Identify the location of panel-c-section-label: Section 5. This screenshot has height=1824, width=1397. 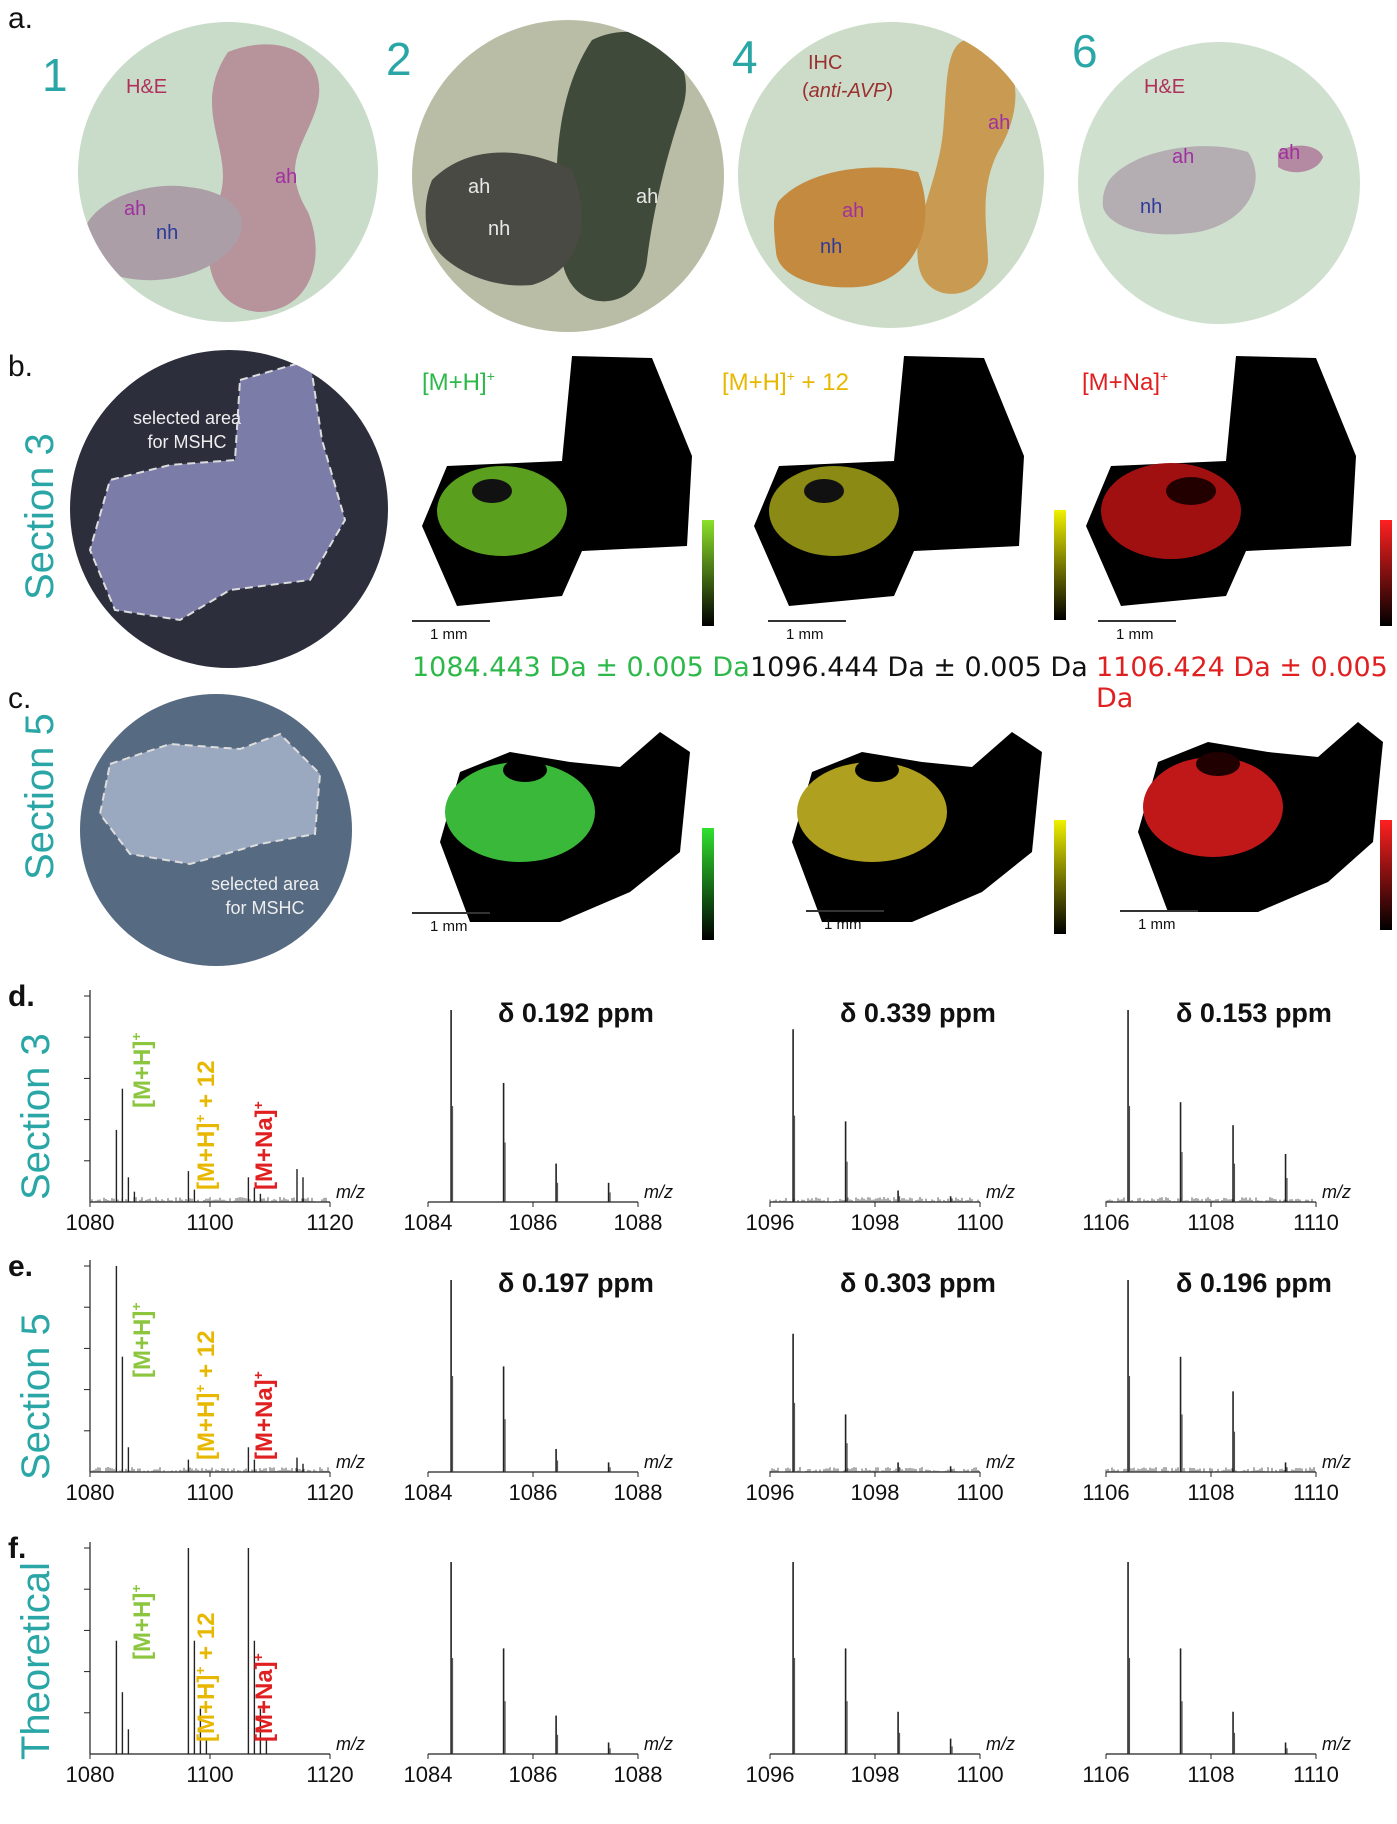
(40, 796).